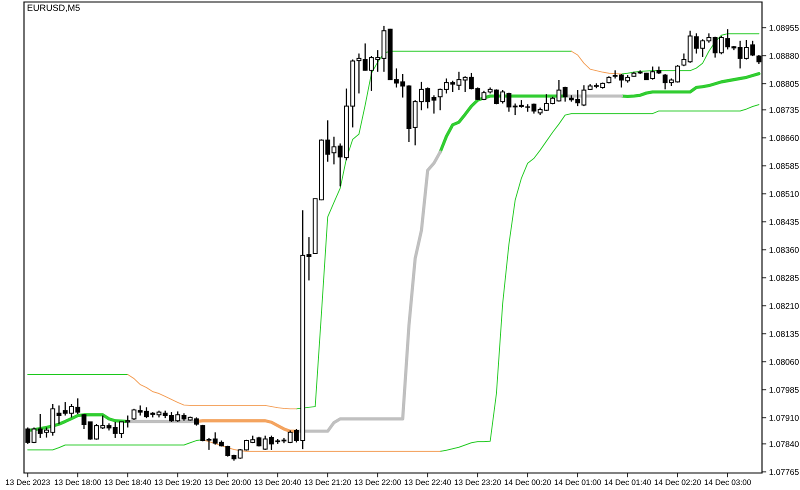 Image resolution: width=800 pixels, height=490 pixels. Describe the element at coordinates (784, 250) in the screenshot. I see `y-tick-label: 1.08360` at that location.